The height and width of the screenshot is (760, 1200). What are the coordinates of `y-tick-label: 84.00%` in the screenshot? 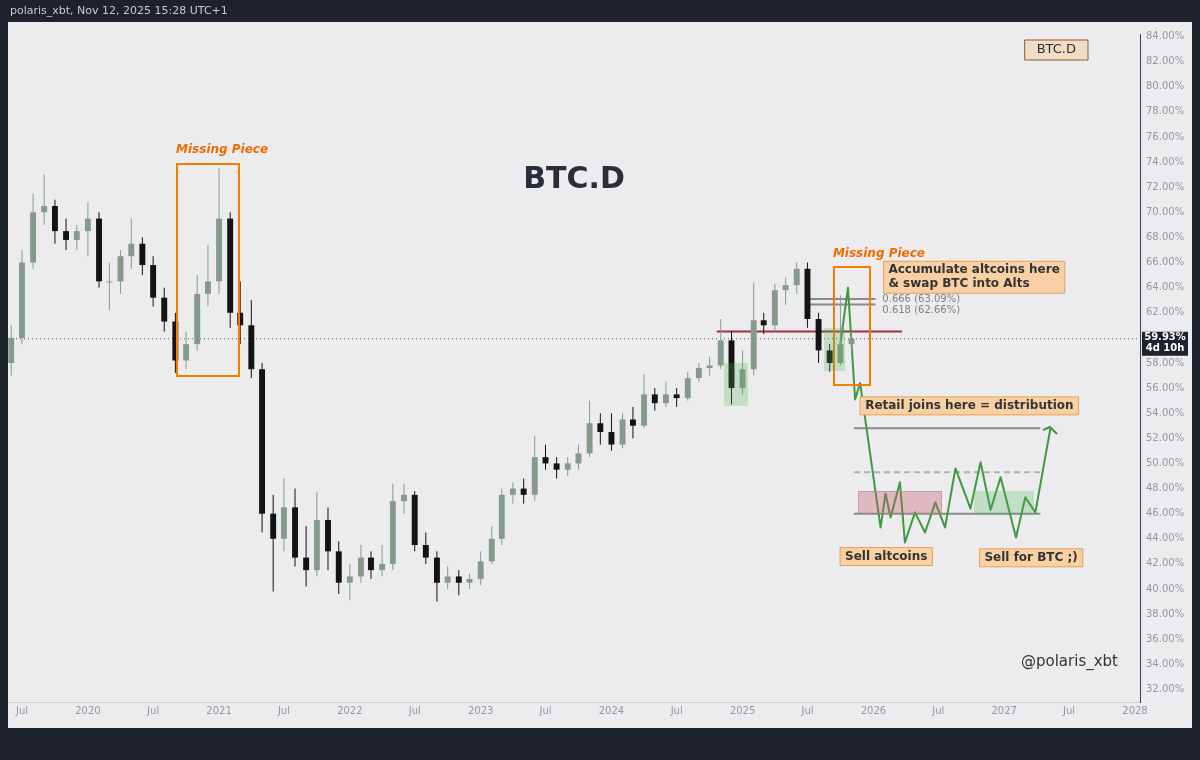 It's located at (1165, 36).